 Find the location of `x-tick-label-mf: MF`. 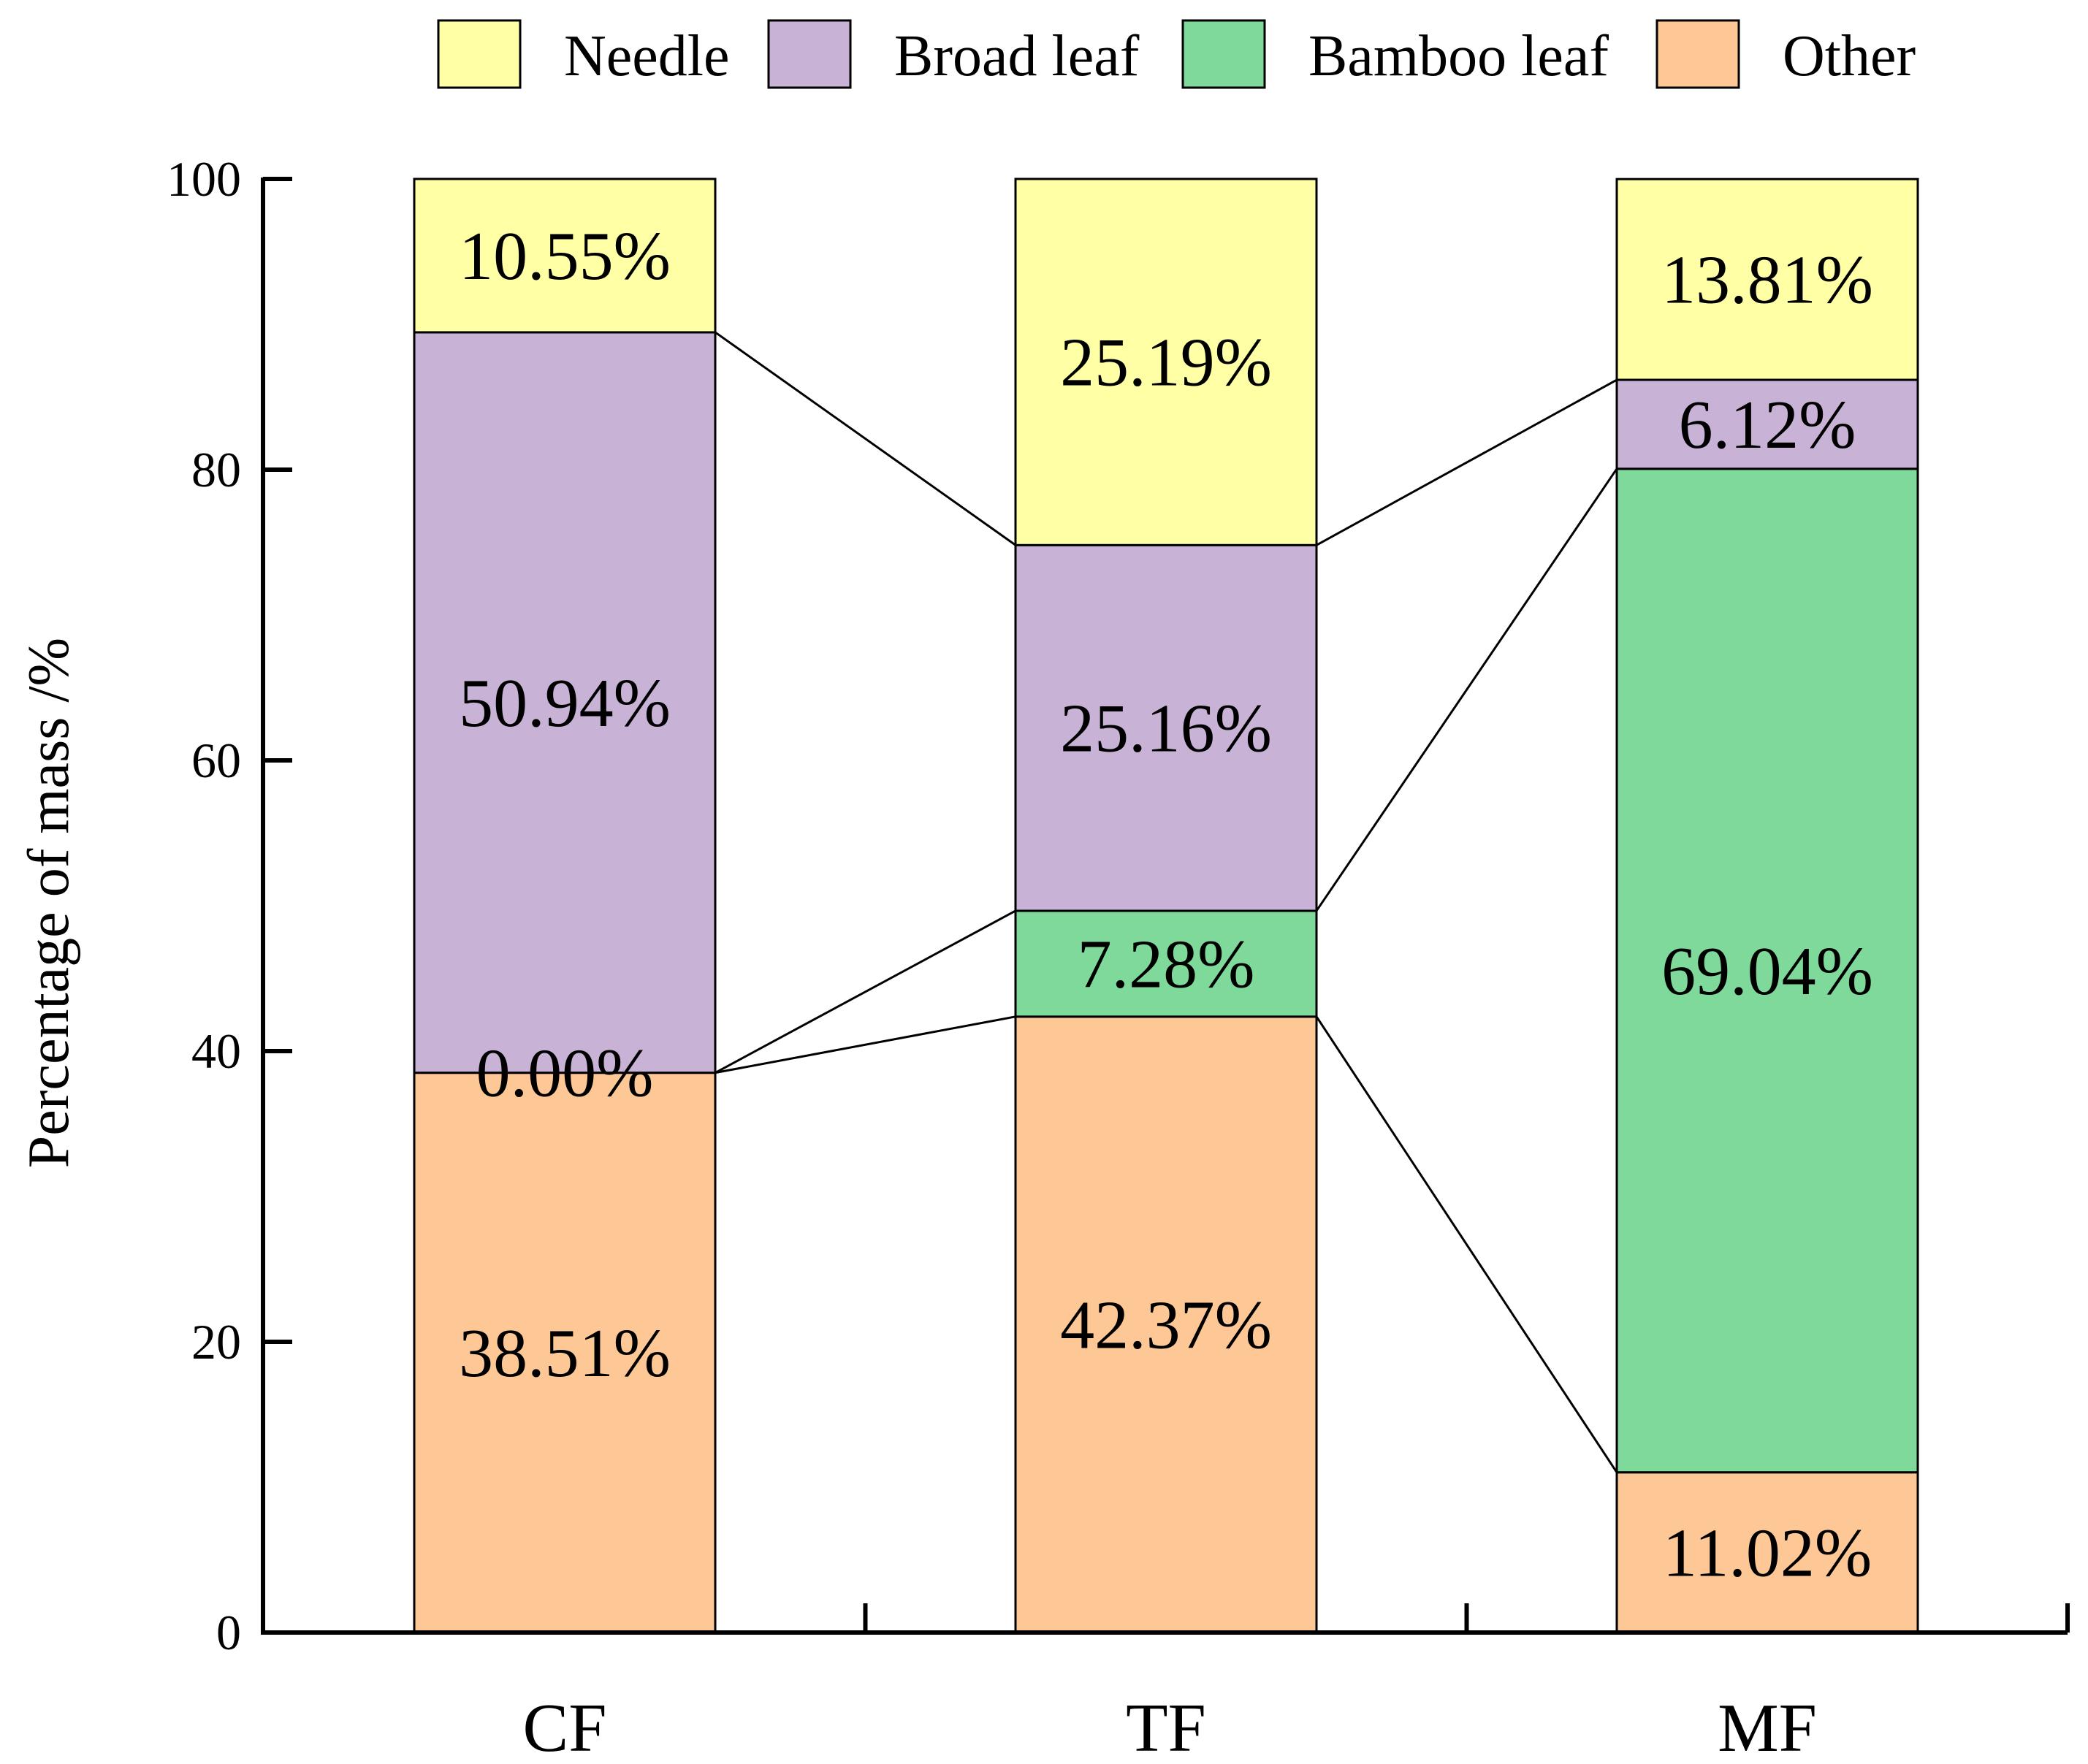

x-tick-label-mf: MF is located at coordinates (1767, 1727).